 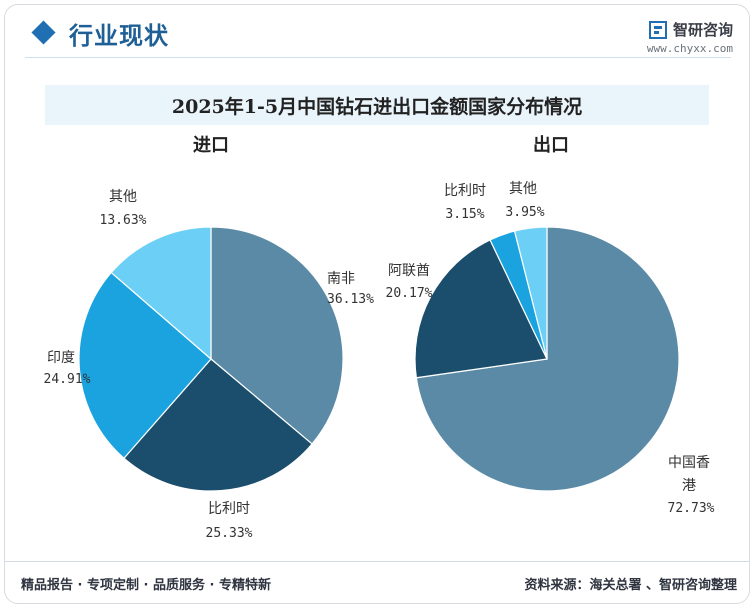 What do you see at coordinates (689, 486) in the screenshot?
I see `slice-label: 港` at bounding box center [689, 486].